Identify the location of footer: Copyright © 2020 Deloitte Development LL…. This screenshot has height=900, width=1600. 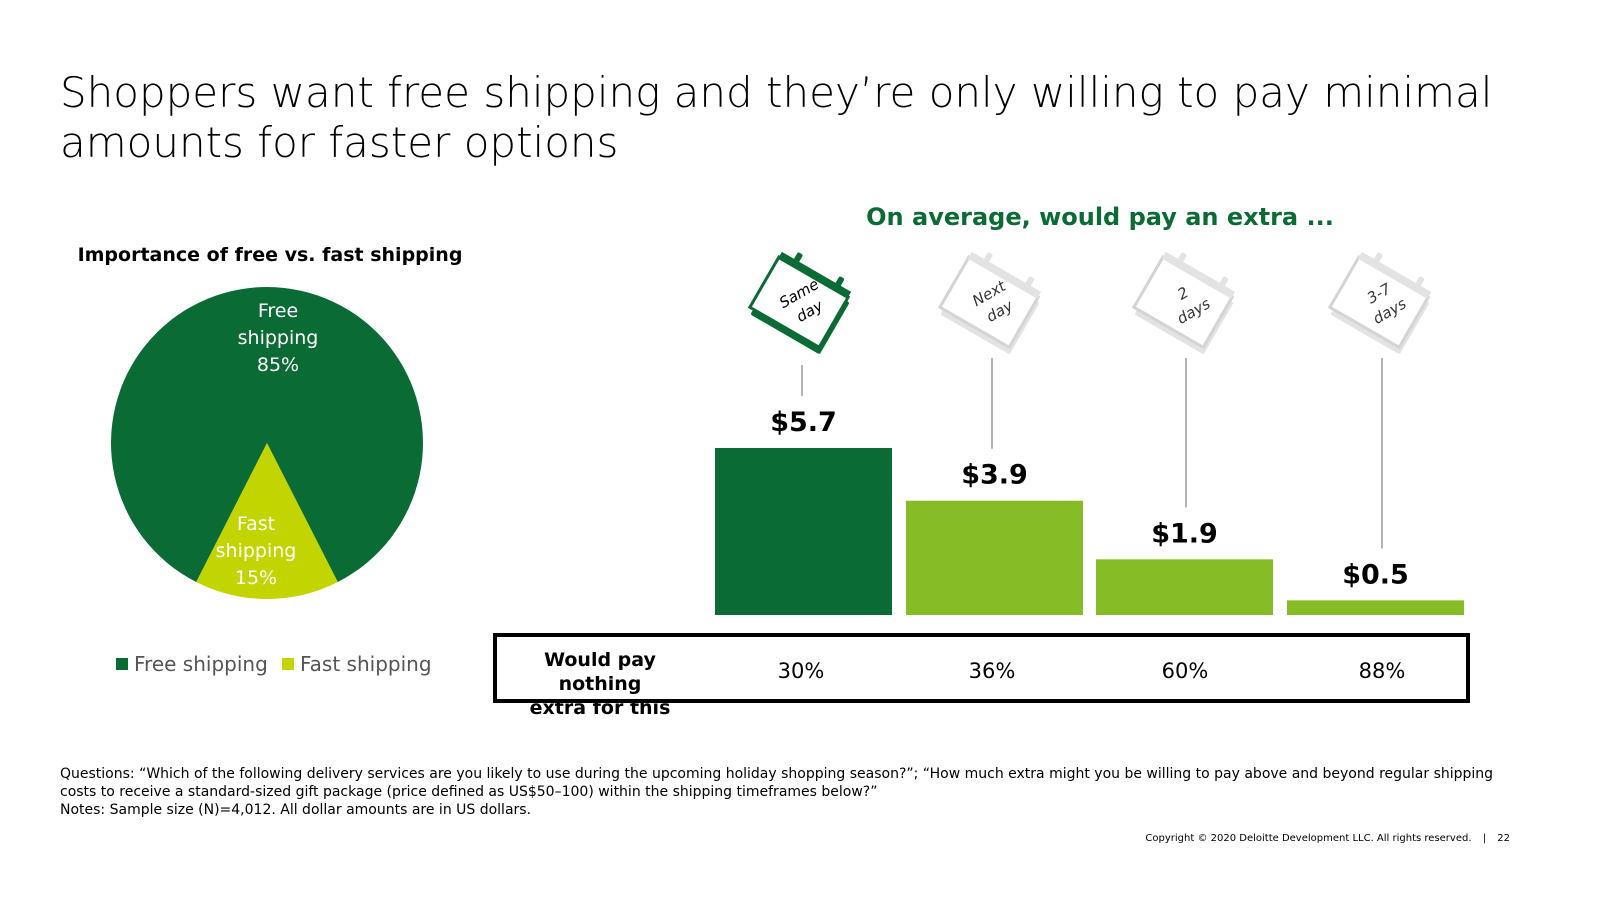
(1327, 838).